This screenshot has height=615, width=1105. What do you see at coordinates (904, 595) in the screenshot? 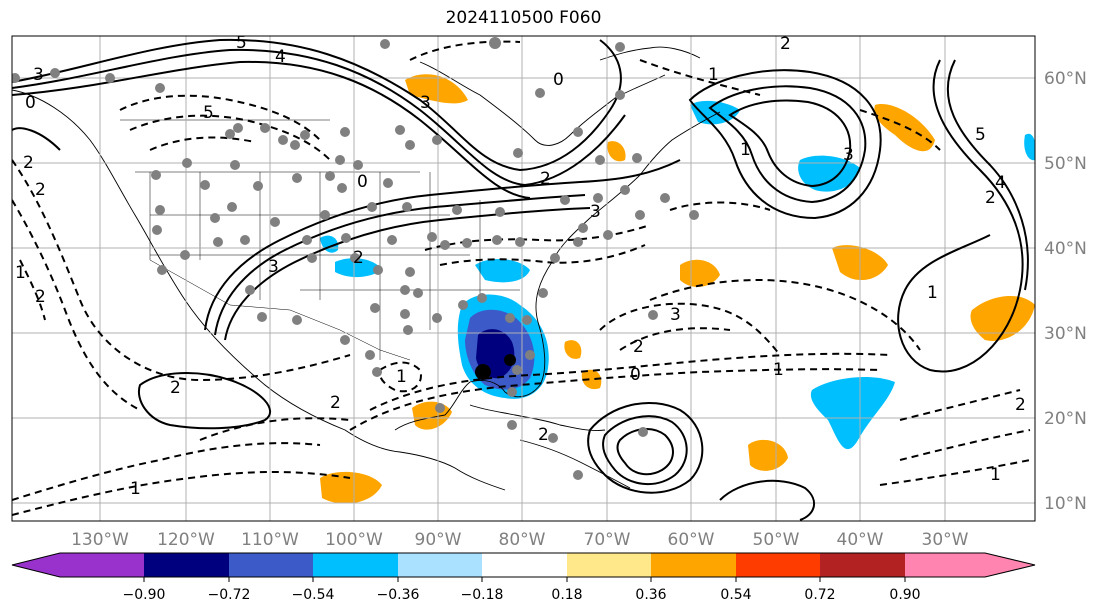
I see `colorbar-tick-label: 0.90` at bounding box center [904, 595].